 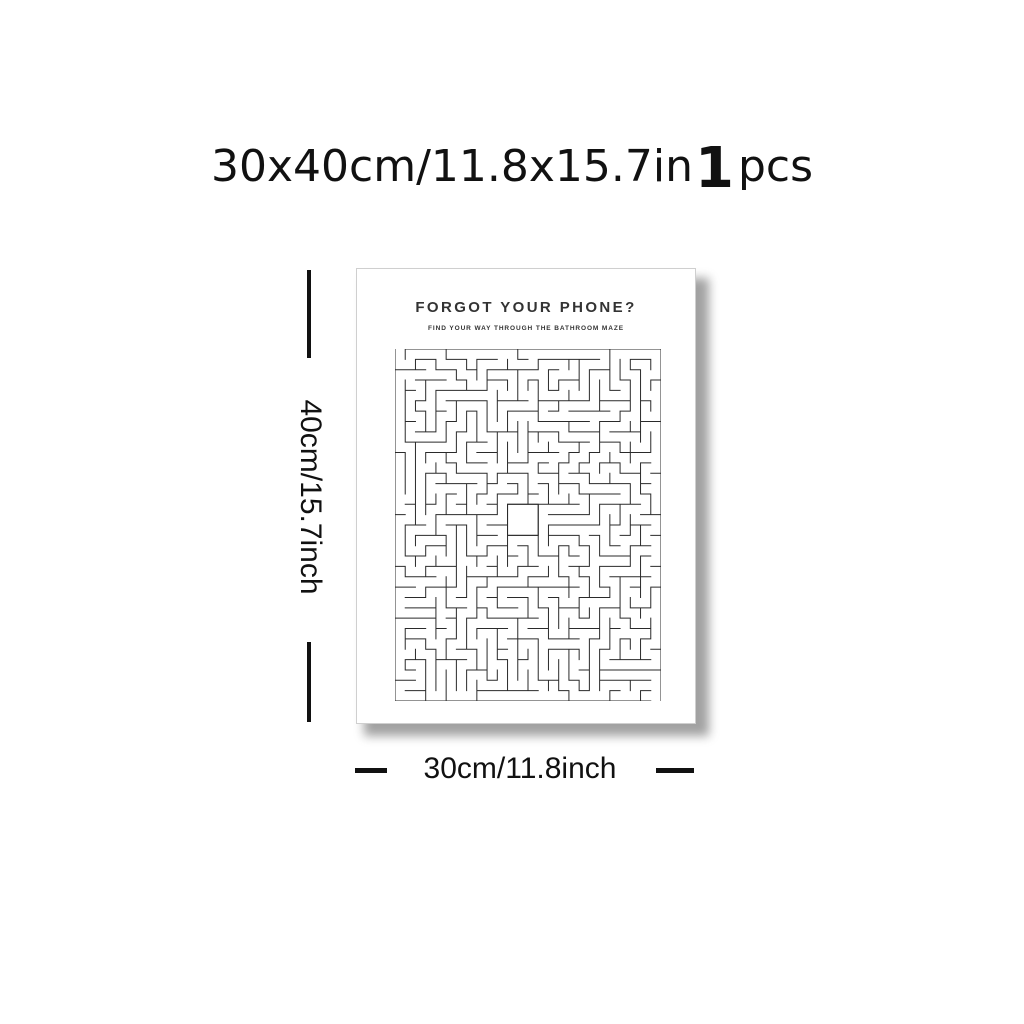 I want to click on poster-title: FORGOT YOUR PHONE?, so click(x=526, y=307).